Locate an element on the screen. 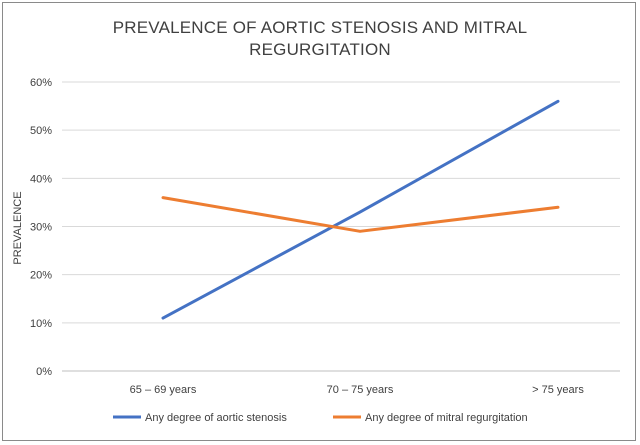 Image resolution: width=640 pixels, height=445 pixels. legend-label: Any degree of mitral regurgitation is located at coordinates (446, 418).